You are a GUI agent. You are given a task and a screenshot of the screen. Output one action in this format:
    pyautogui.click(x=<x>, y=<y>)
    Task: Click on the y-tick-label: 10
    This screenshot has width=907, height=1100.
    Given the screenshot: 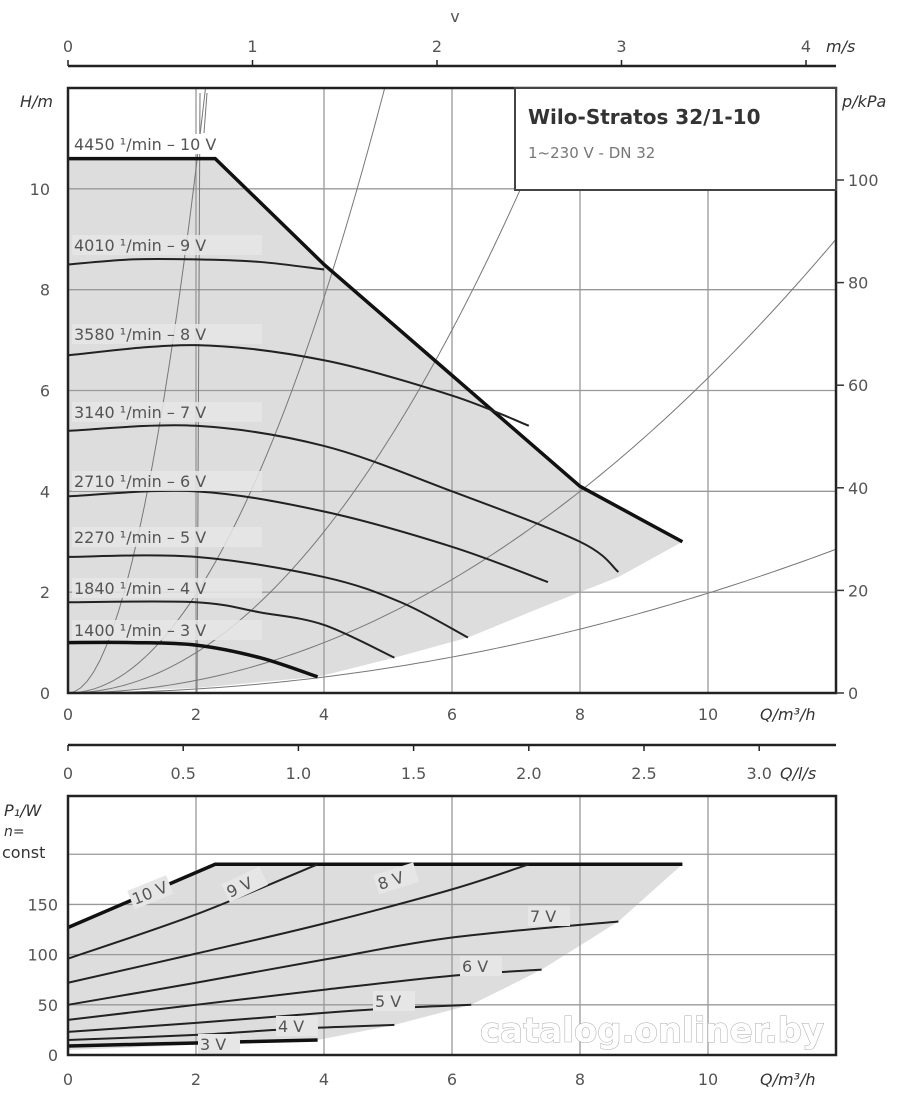 What is the action you would take?
    pyautogui.click(x=40, y=189)
    